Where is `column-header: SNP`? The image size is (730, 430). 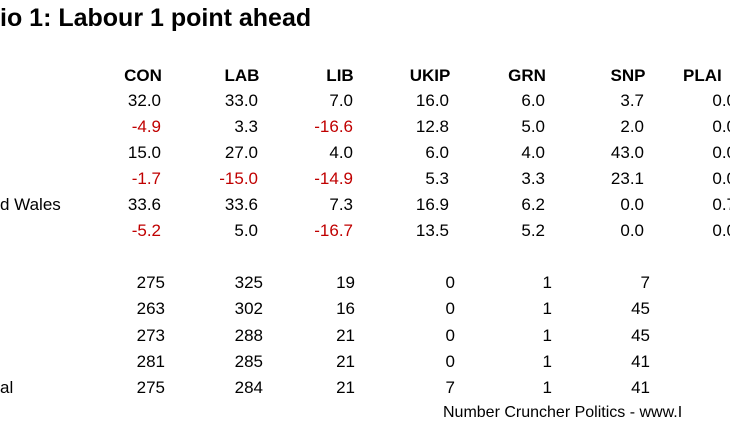
column-header: SNP is located at coordinates (628, 75).